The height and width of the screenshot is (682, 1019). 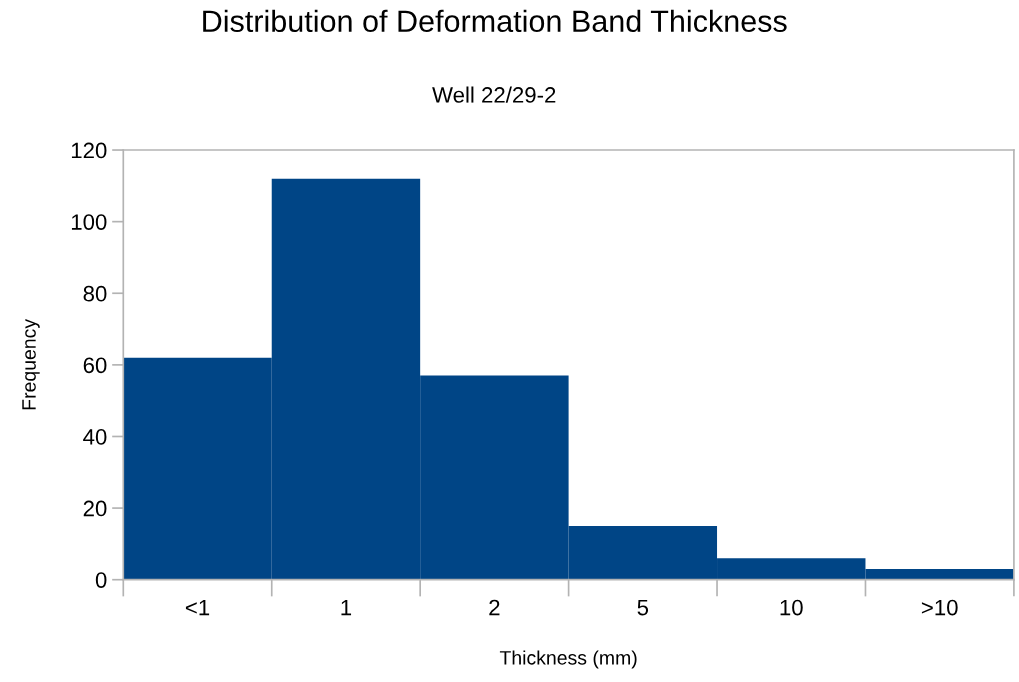 What do you see at coordinates (494, 607) in the screenshot?
I see `x-tick-label: 2` at bounding box center [494, 607].